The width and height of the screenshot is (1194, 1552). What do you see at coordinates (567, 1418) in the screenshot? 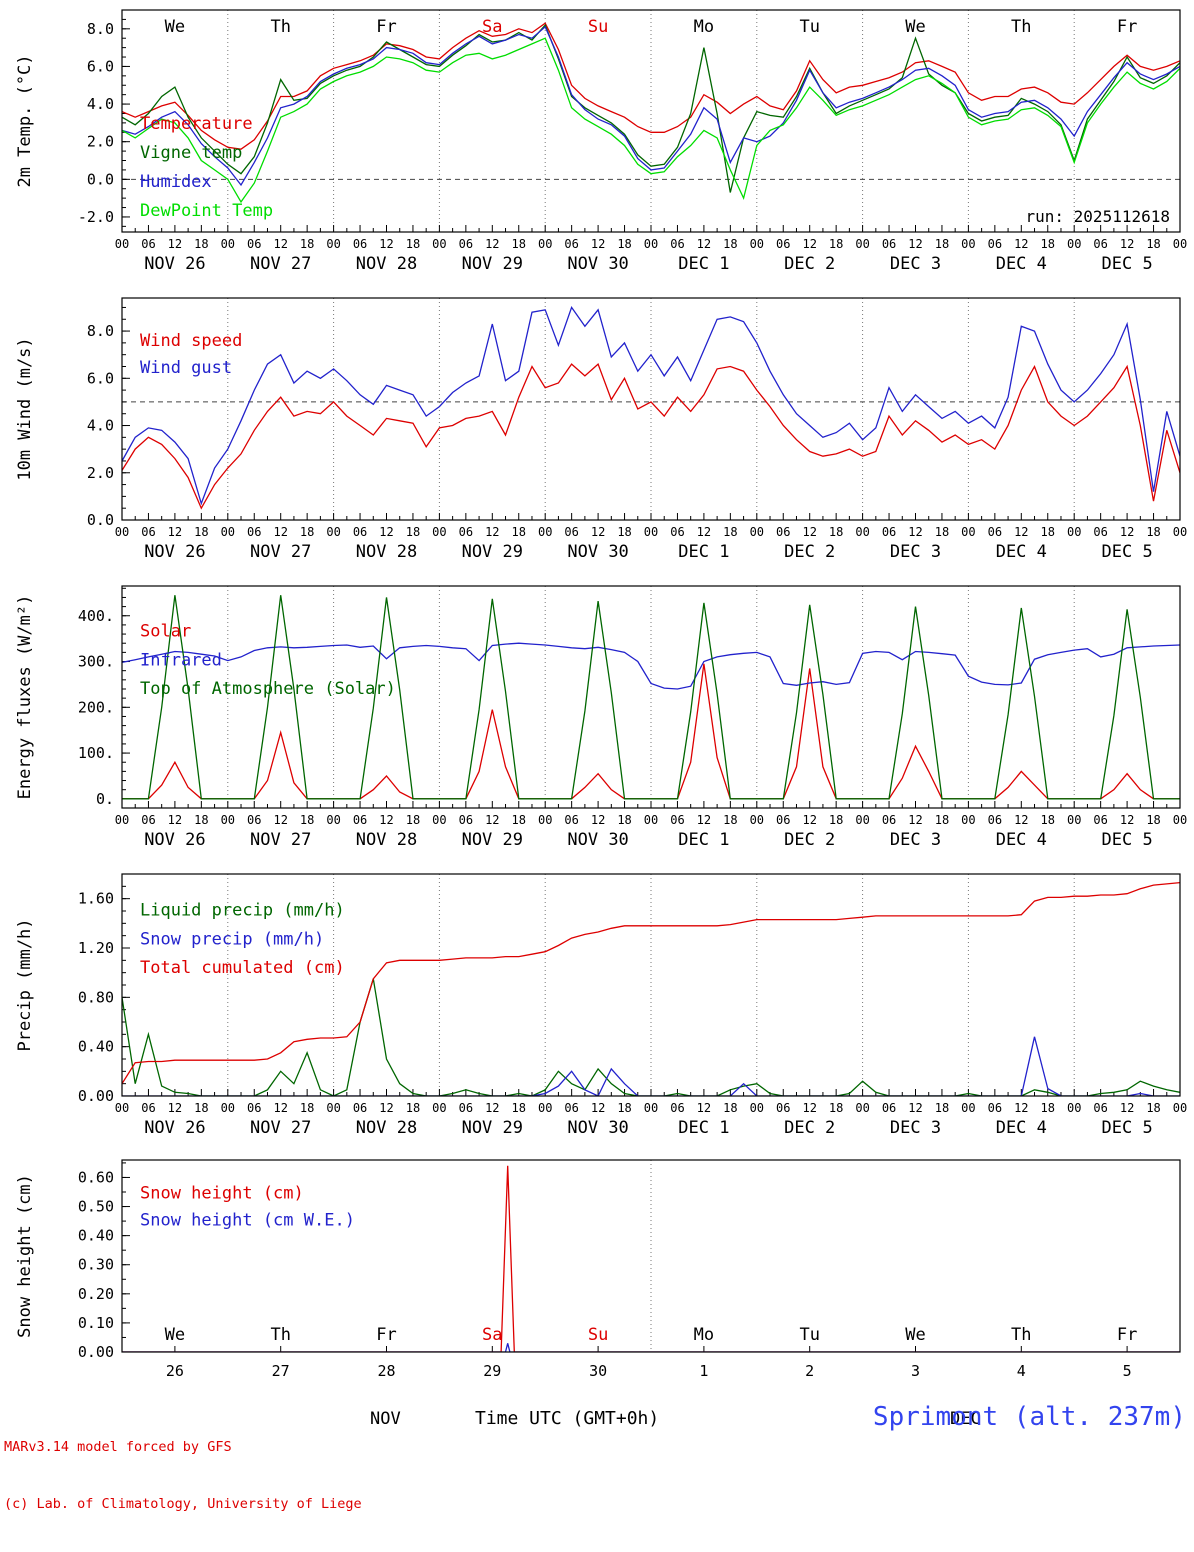
I see `time-axis-label: Time UTC (GMT+0h)` at bounding box center [567, 1418].